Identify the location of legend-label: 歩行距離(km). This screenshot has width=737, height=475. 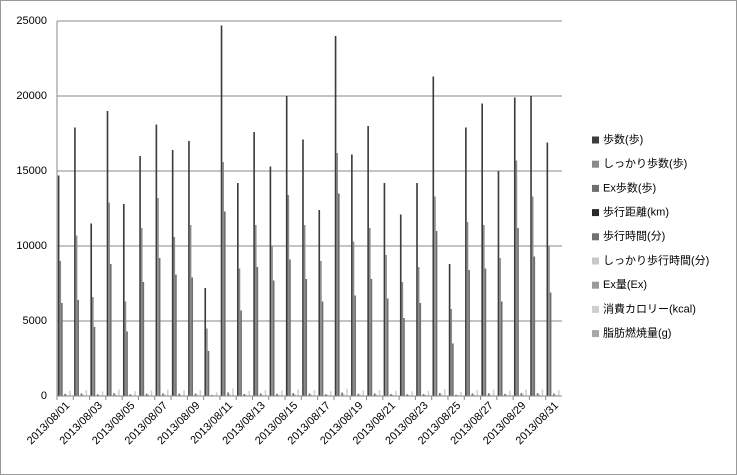
(636, 212).